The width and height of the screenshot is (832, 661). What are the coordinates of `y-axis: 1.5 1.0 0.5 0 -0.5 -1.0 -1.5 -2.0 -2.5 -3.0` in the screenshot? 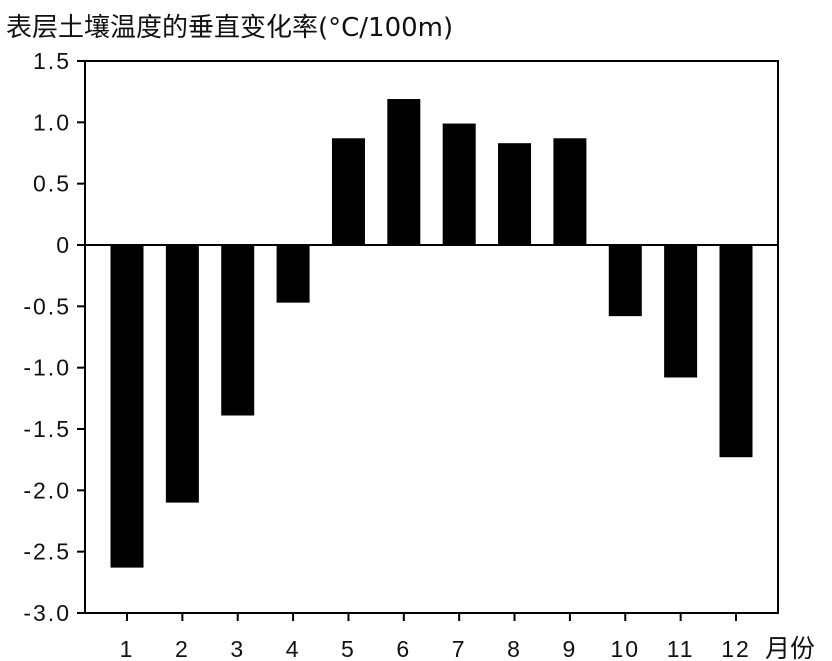 It's located at (54, 337).